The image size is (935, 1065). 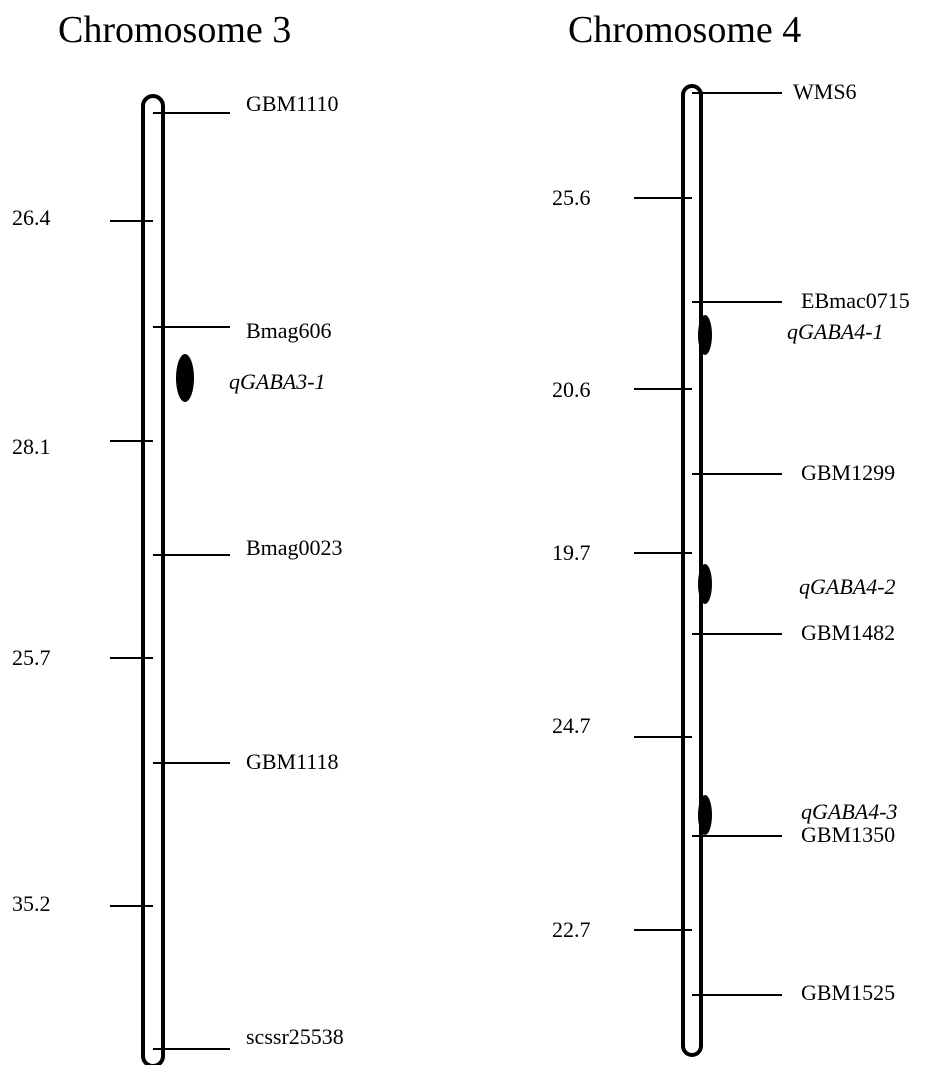 What do you see at coordinates (848, 992) in the screenshot?
I see `marker-label-gbm1525: GBM1525` at bounding box center [848, 992].